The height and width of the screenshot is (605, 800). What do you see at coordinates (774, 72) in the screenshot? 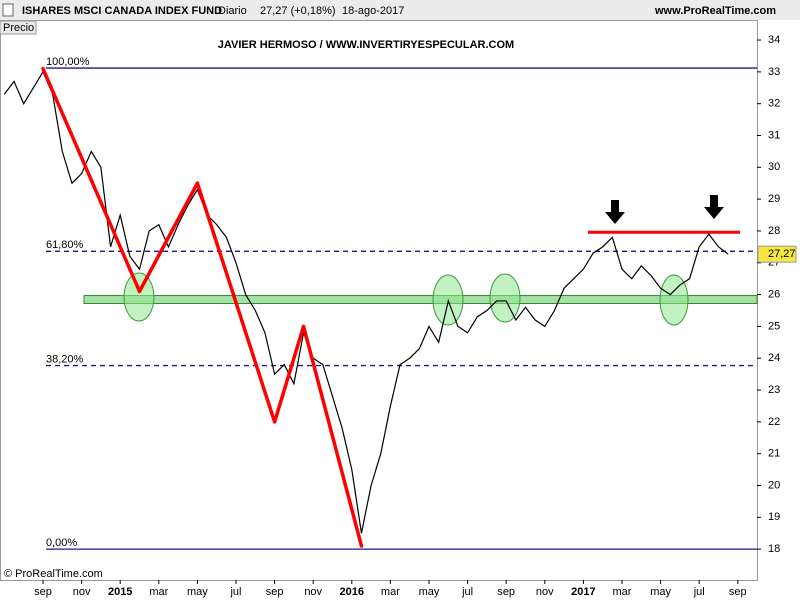
I see `y-tick-label: 33` at bounding box center [774, 72].